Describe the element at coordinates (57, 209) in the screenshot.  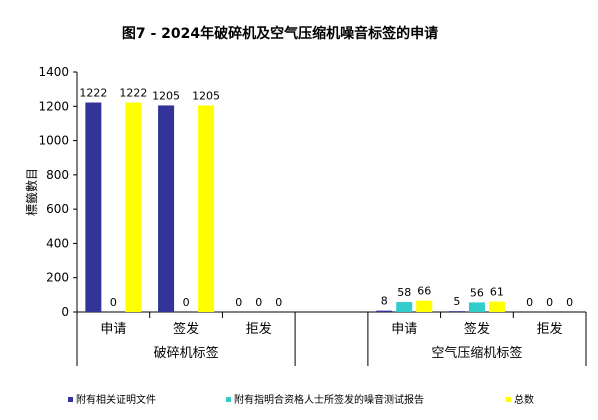
I see `y-tick-label: 600` at that location.